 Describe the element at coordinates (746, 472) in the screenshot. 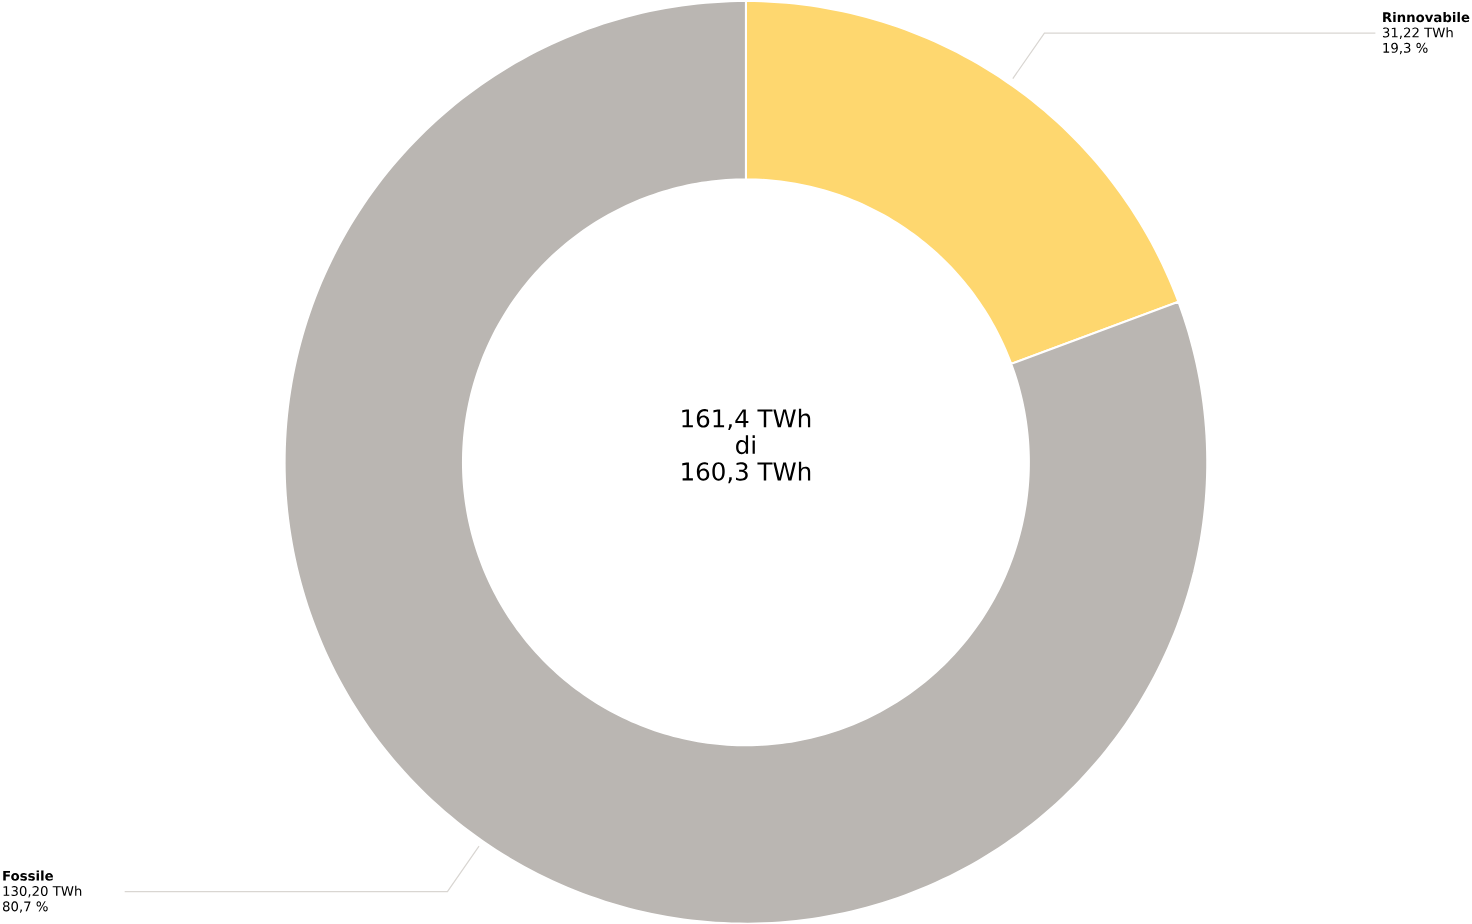

I see `text: 160,3 TWh` at that location.